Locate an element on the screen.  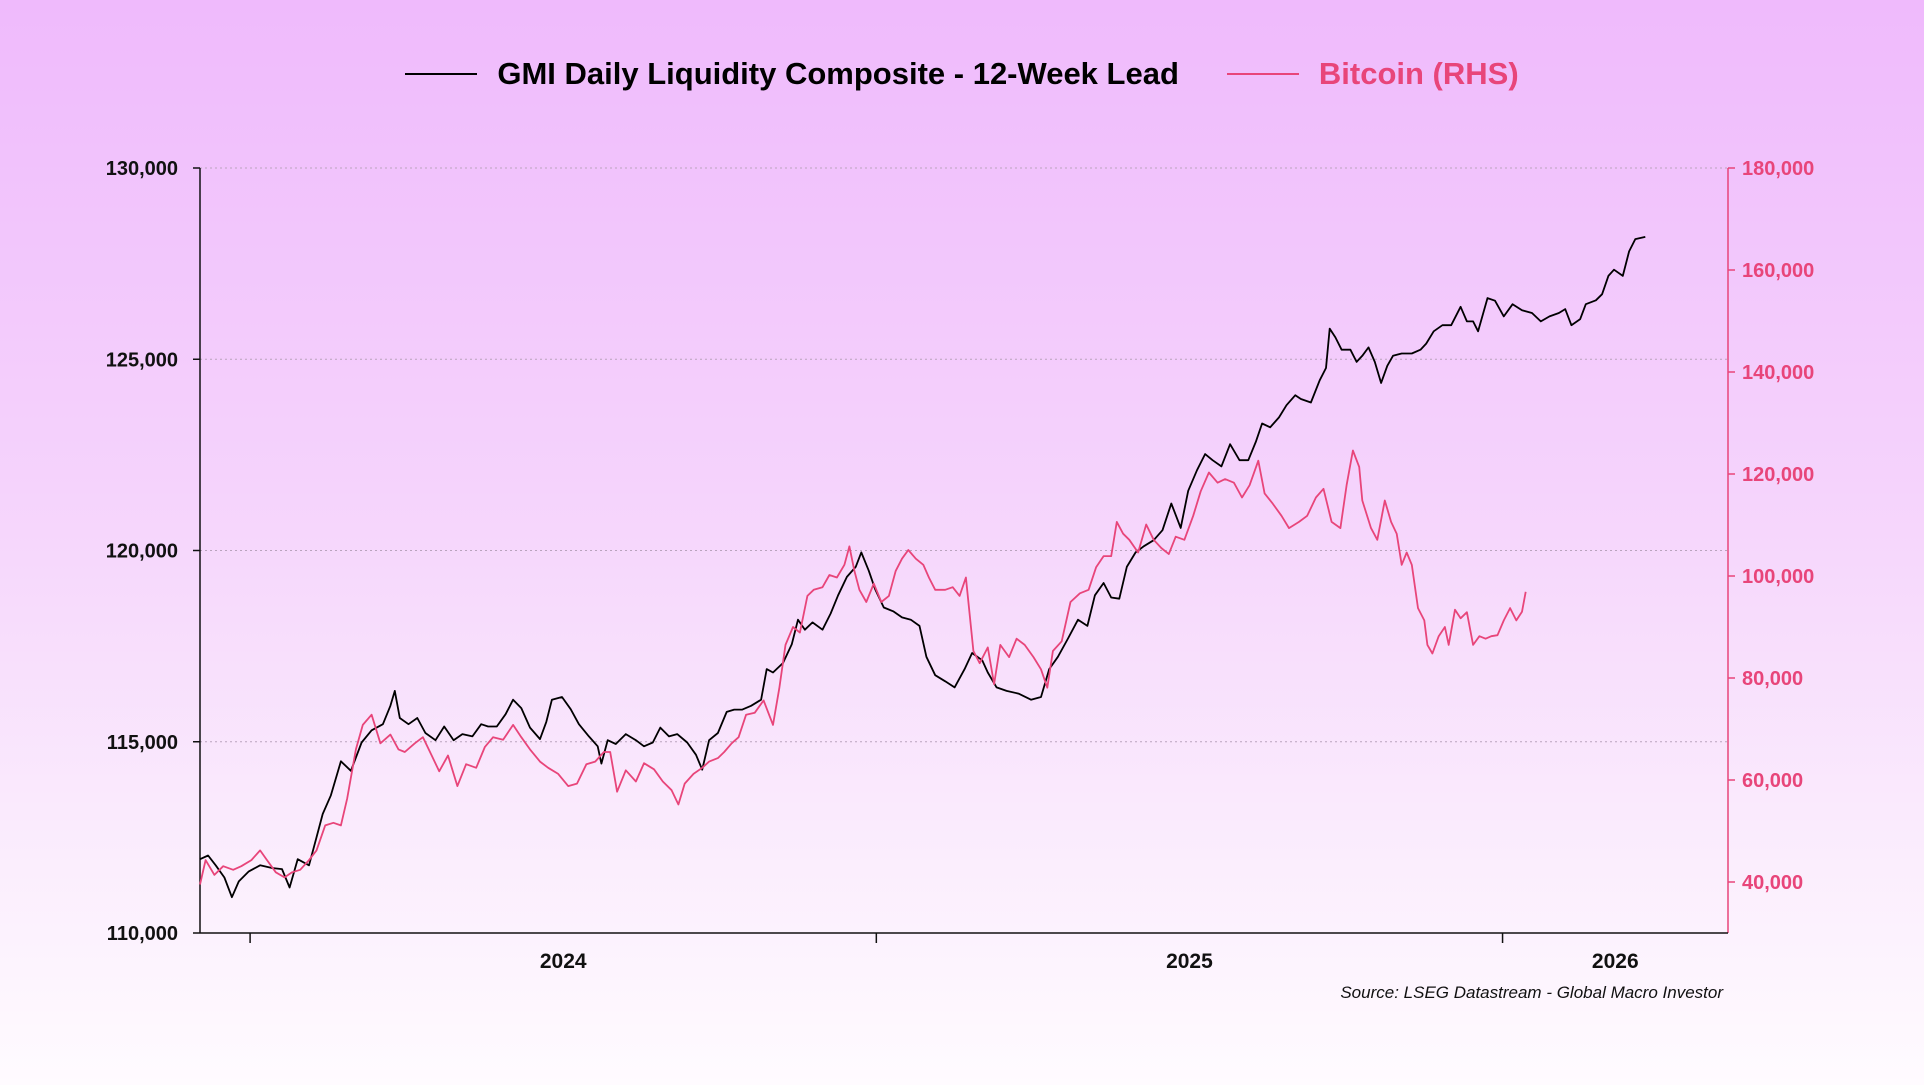
right-tick-label: 120,000 is located at coordinates (1778, 475).